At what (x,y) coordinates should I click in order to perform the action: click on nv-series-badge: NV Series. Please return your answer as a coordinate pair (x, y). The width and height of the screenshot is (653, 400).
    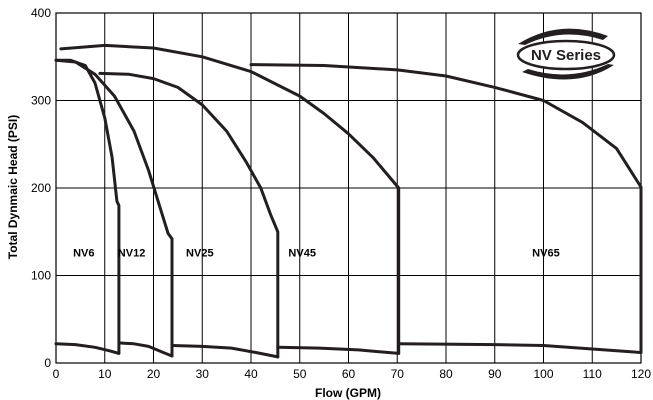
    Looking at the image, I should click on (566, 54).